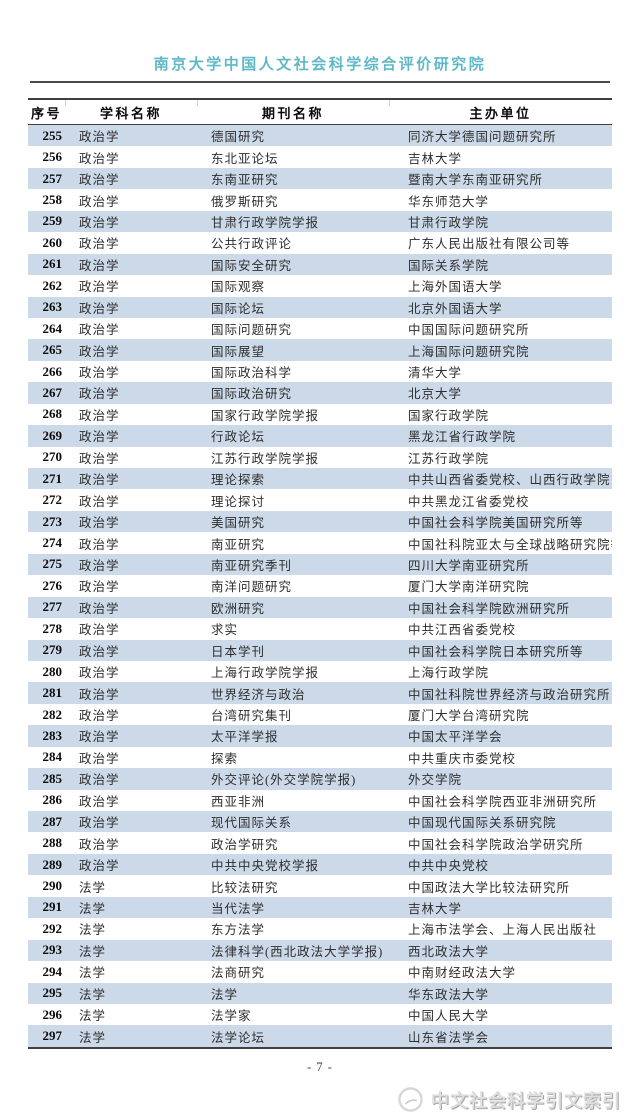  I want to click on table-row: 262 政治学 国际观察 上海外国语大学, so click(320, 285).